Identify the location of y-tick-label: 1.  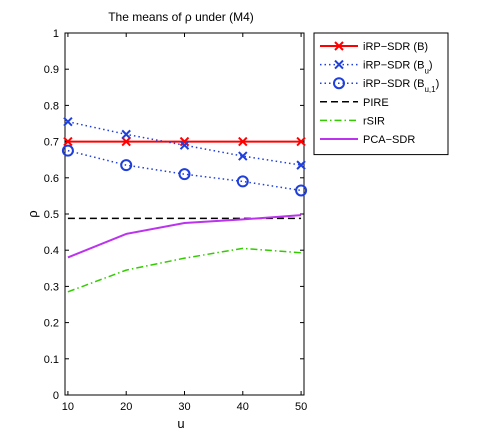
(56, 34).